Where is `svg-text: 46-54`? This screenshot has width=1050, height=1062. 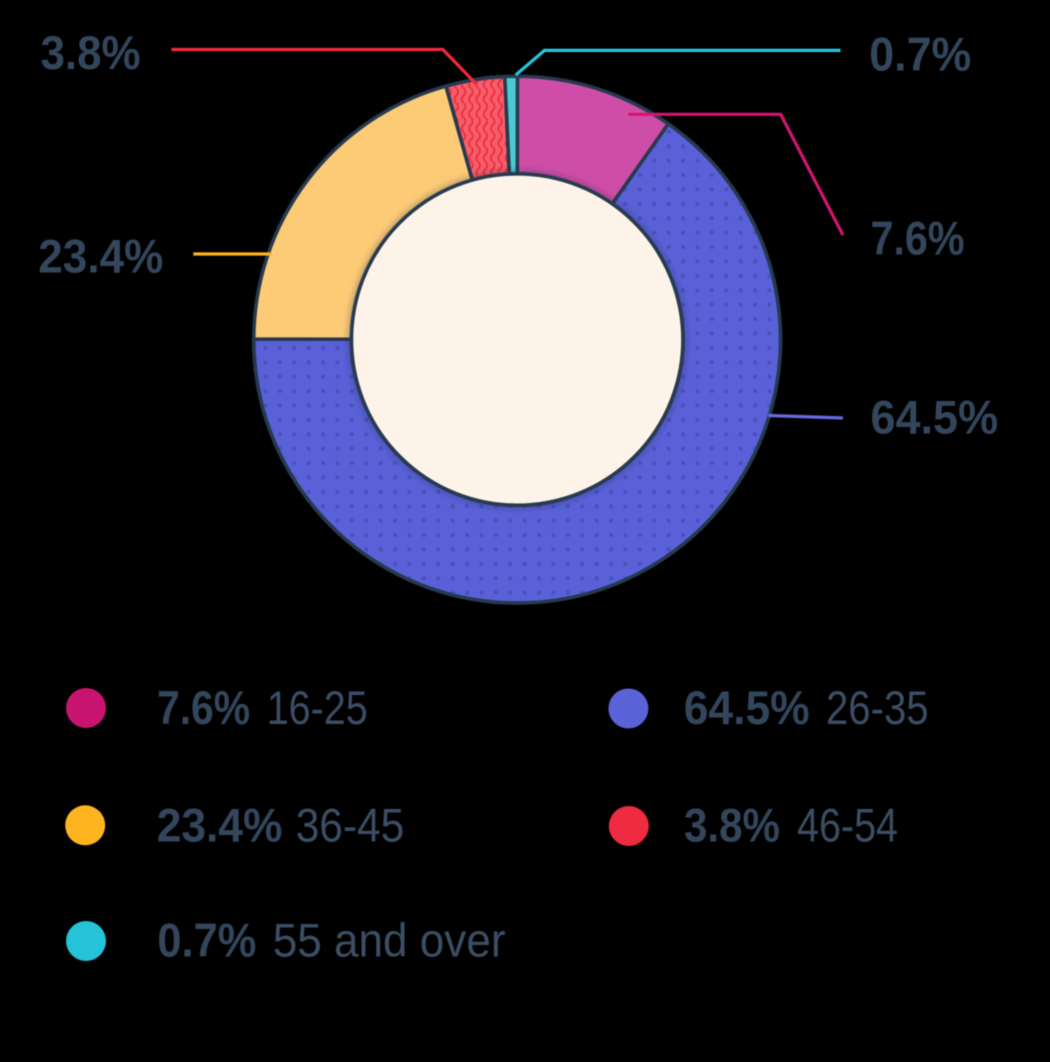 svg-text: 46-54 is located at coordinates (847, 824).